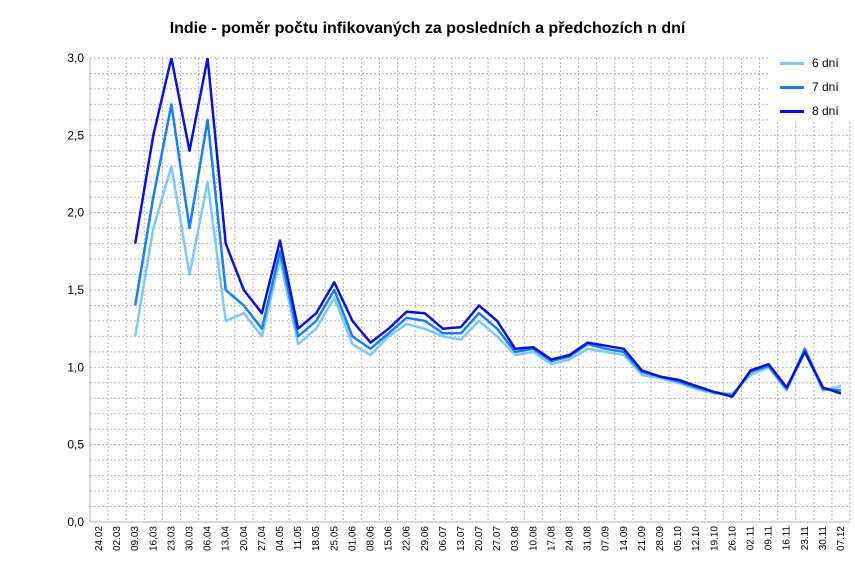 This screenshot has width=855, height=585. Describe the element at coordinates (153, 538) in the screenshot. I see `x-tick-label: 16.03` at that location.